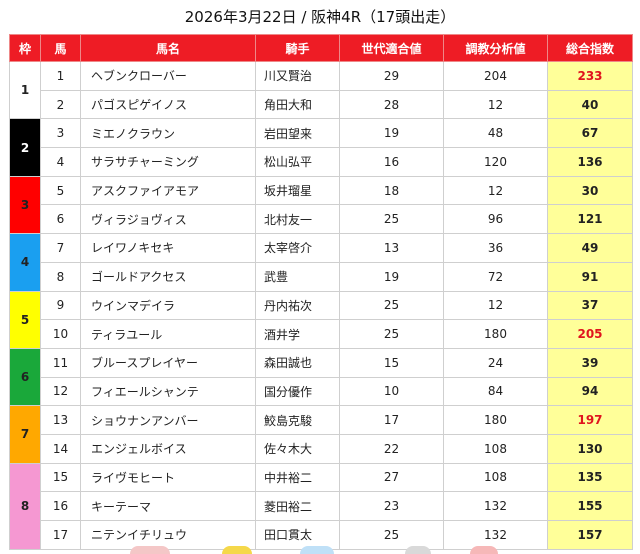  I want to click on jockey-cell: 田口貫太, so click(297, 535).